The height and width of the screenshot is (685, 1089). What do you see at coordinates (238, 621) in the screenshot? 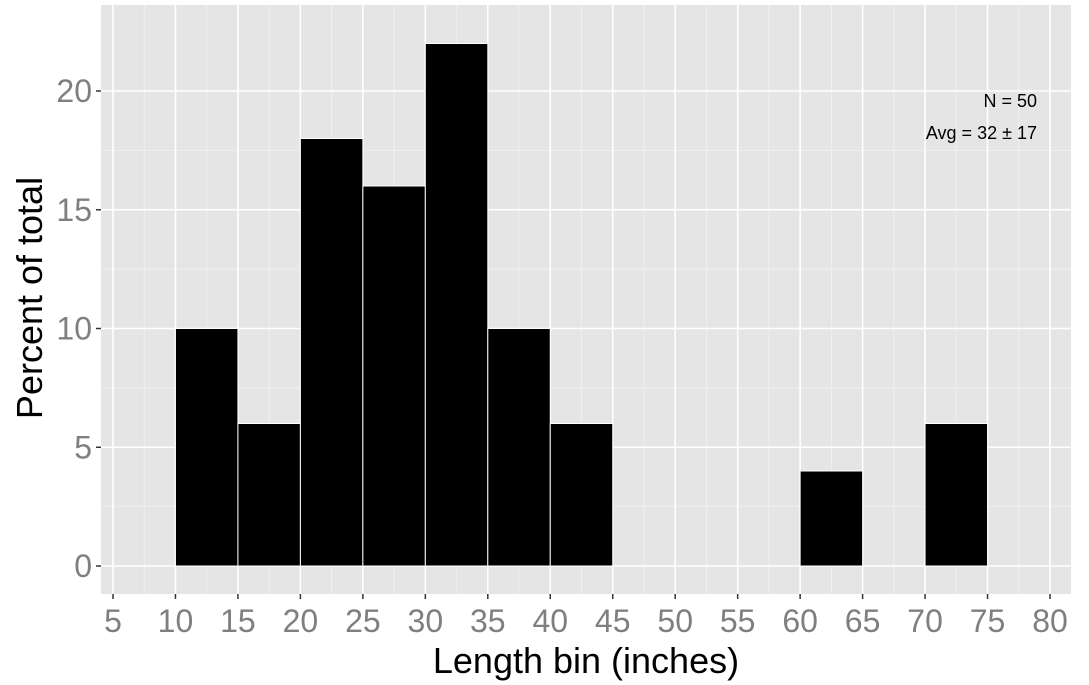
I see `x-tick-label: 15` at bounding box center [238, 621].